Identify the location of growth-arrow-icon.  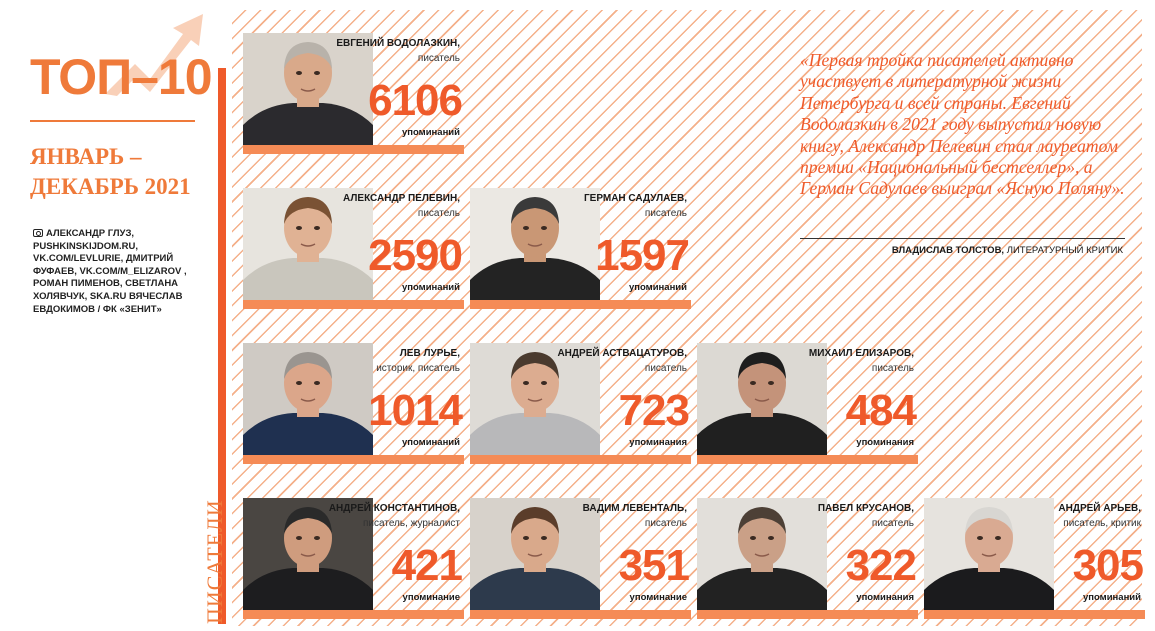
(154, 55).